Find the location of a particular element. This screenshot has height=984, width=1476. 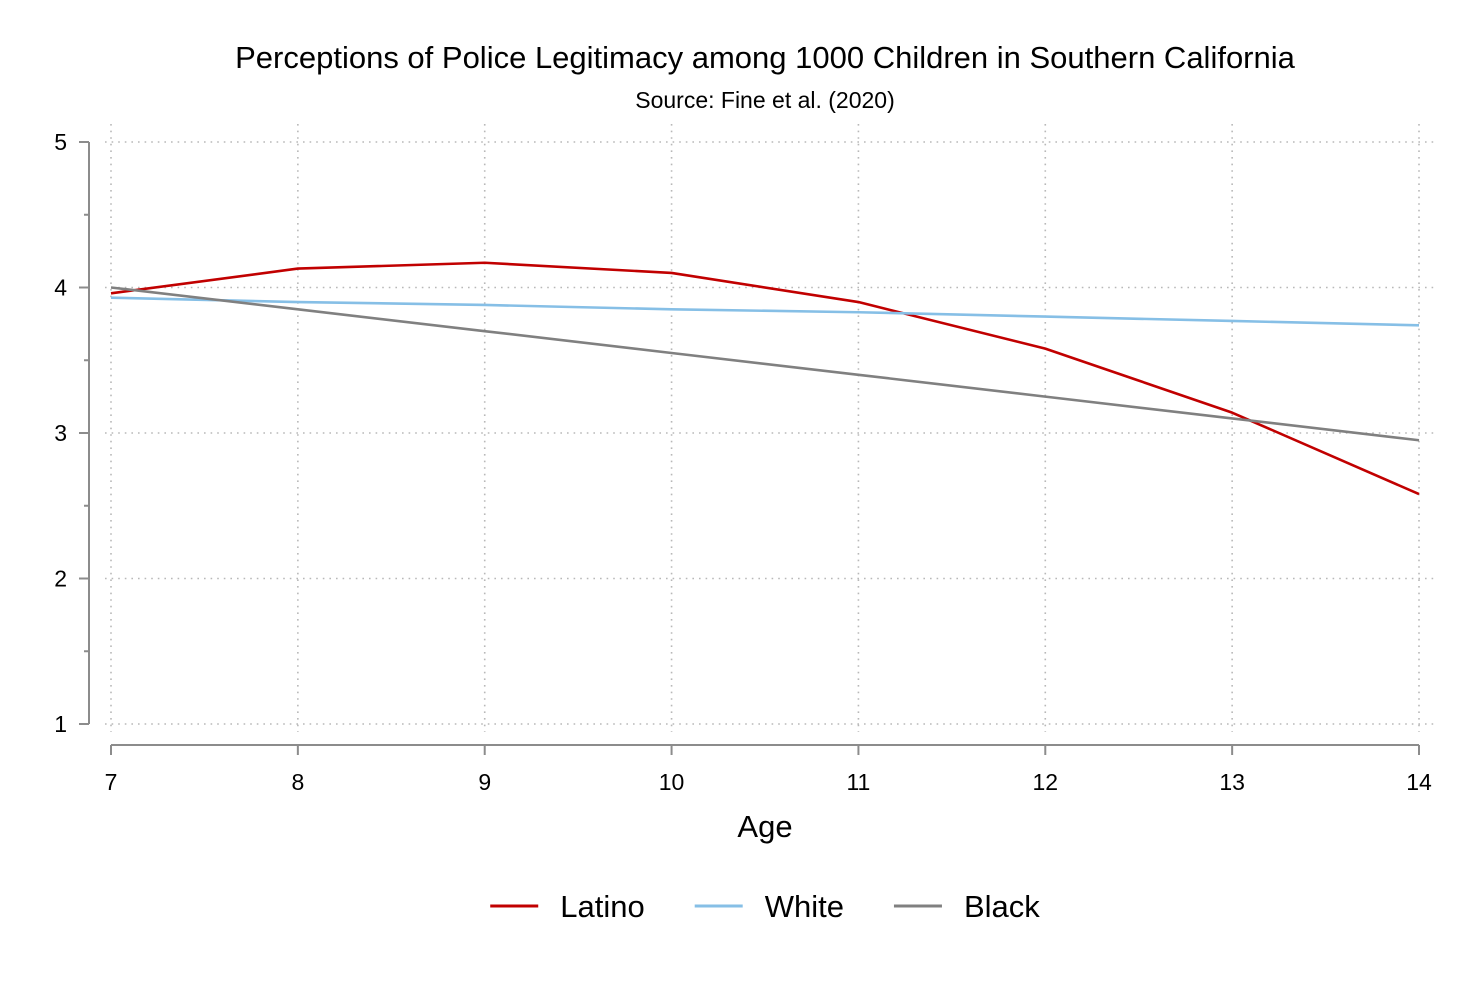

legend: Latino White Black is located at coordinates (765, 906).